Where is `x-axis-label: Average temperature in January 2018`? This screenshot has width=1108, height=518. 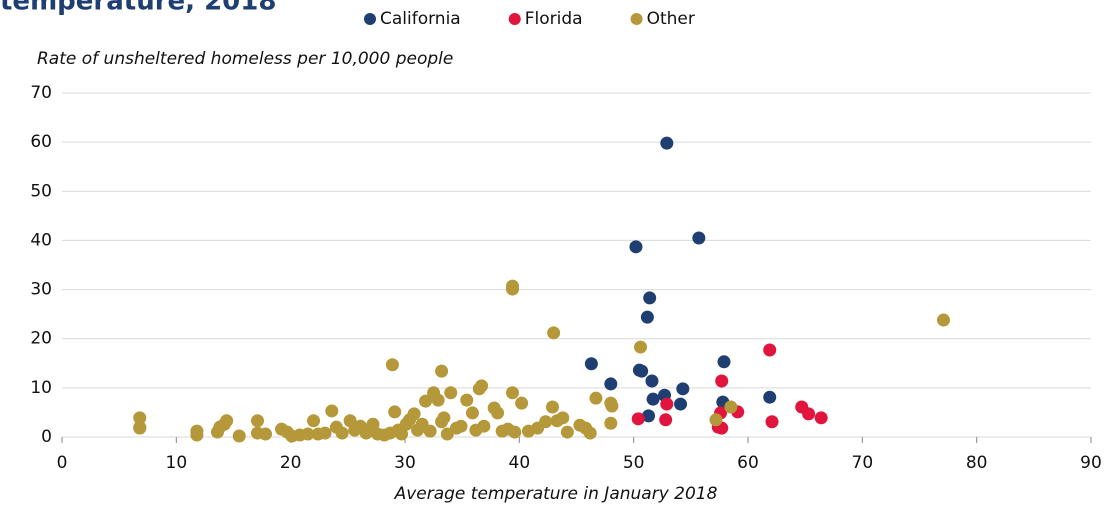
x-axis-label: Average temperature in January 2018 is located at coordinates (556, 494).